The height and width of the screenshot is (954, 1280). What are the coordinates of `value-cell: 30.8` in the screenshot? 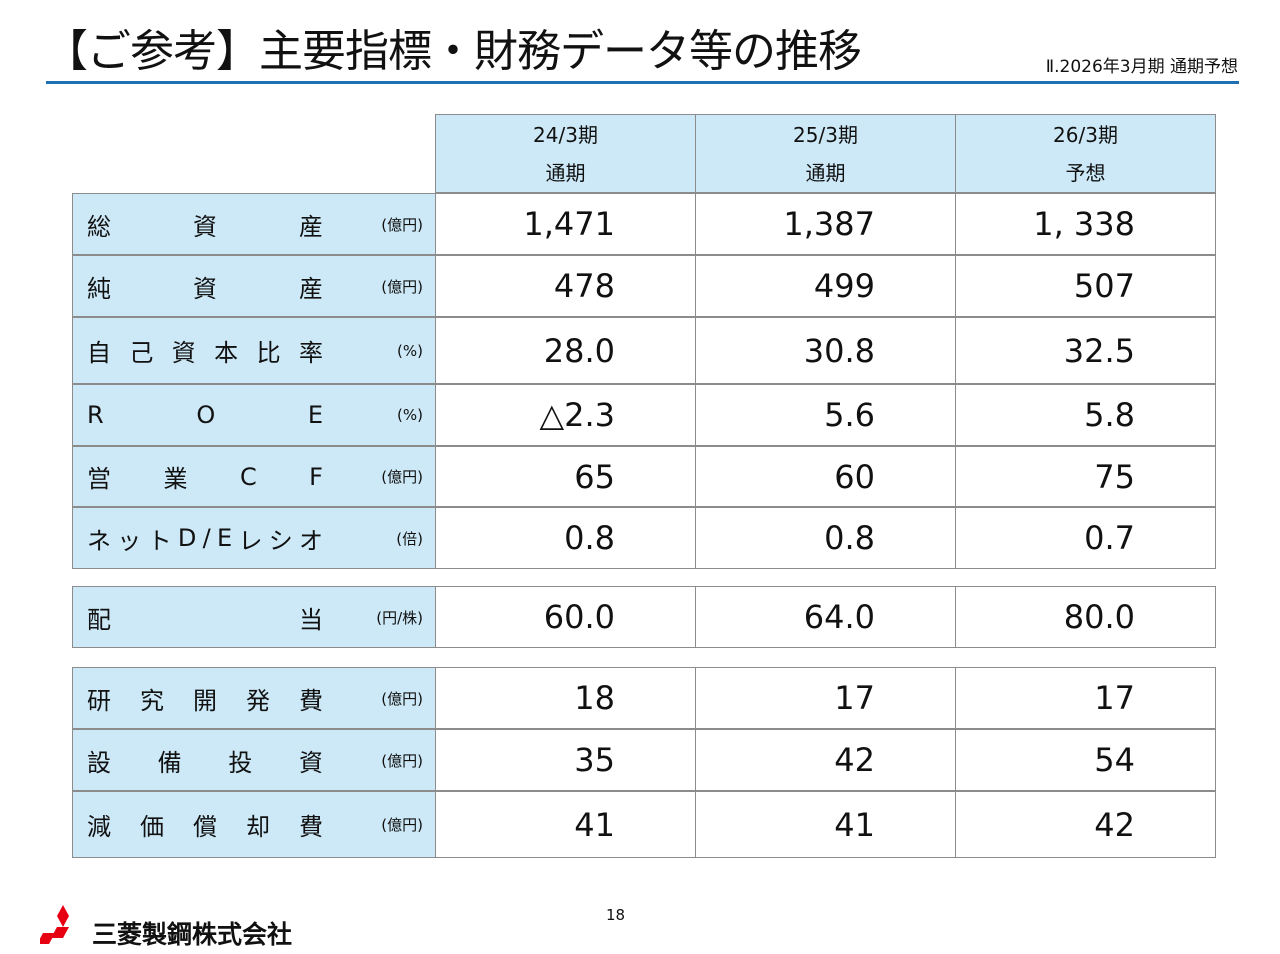 It's located at (825, 350).